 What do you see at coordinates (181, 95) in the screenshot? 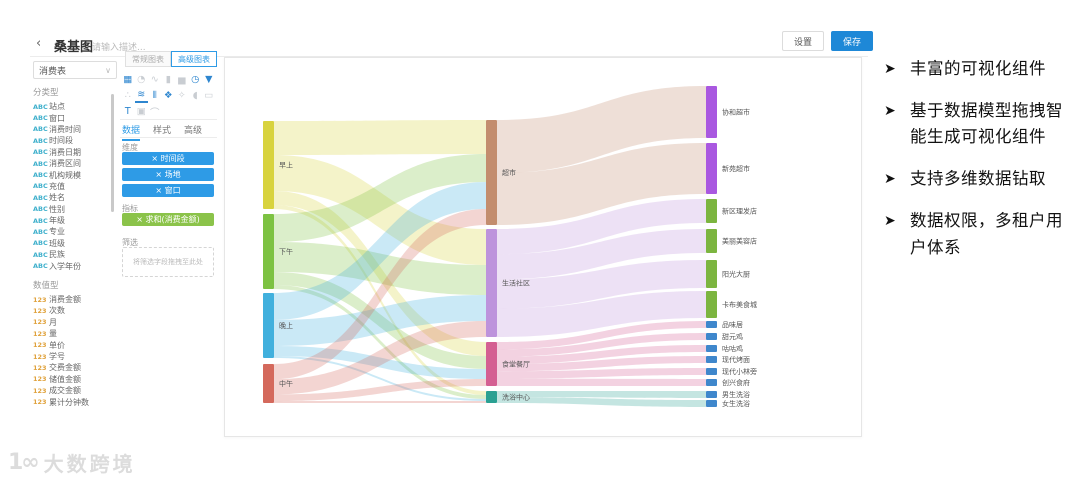
I see `radar-icon: ✧` at bounding box center [181, 95].